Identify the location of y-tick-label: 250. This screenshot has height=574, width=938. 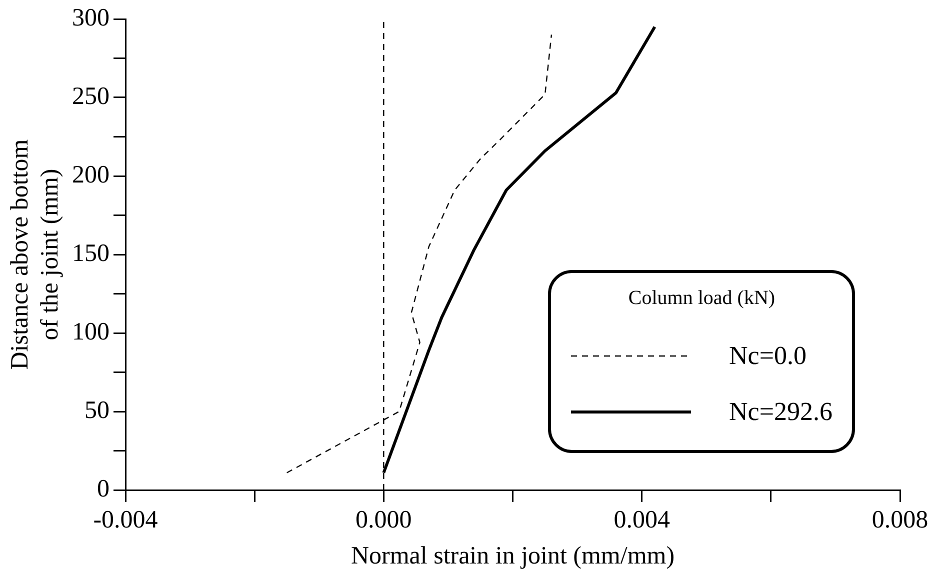
(91, 96).